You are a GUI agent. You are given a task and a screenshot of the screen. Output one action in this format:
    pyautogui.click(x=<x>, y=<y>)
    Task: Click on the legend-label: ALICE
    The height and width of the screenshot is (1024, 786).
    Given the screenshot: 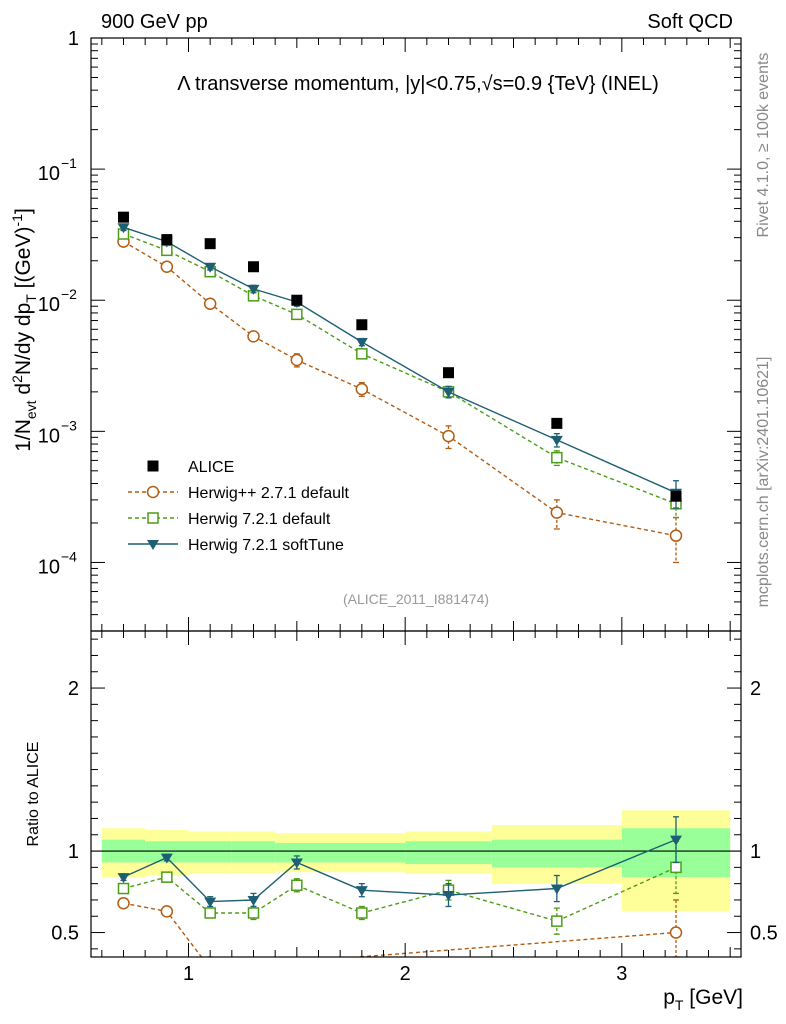 What is the action you would take?
    pyautogui.click(x=211, y=467)
    